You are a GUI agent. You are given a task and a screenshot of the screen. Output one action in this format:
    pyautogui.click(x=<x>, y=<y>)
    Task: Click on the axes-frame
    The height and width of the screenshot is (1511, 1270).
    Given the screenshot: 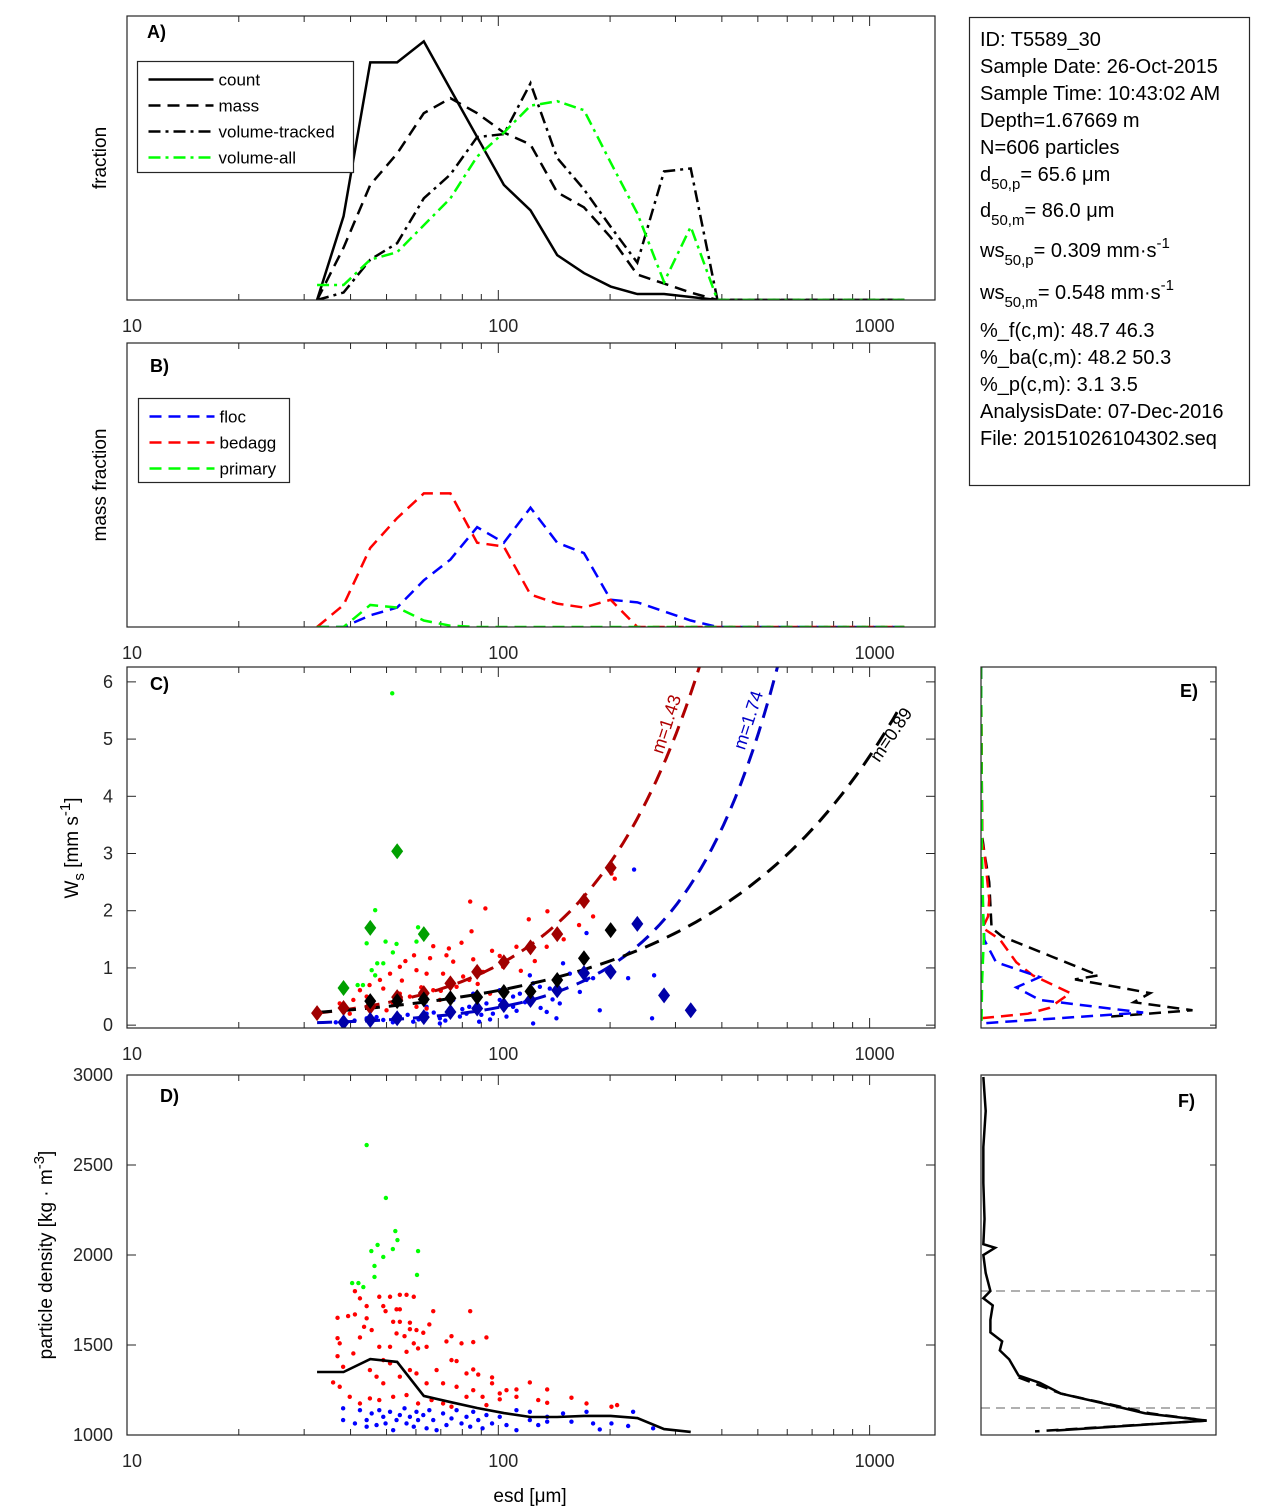 What is the action you would take?
    pyautogui.click(x=1098, y=847)
    